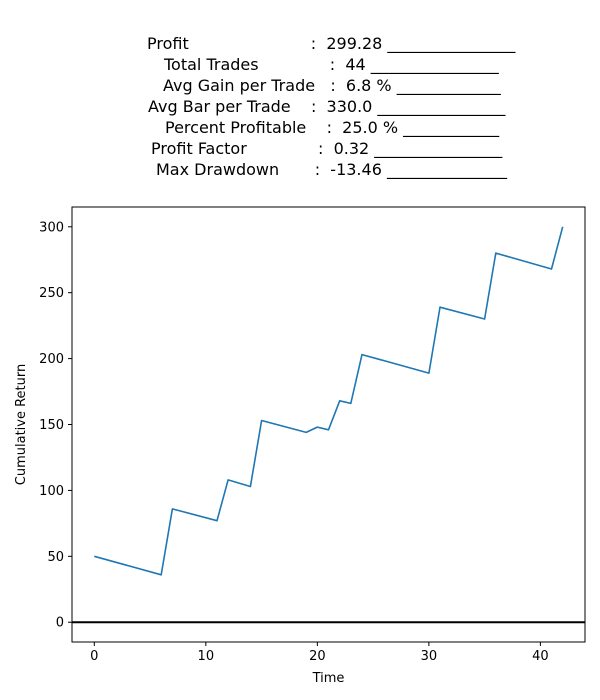  What do you see at coordinates (206, 656) in the screenshot?
I see `x-tick-label: 10` at bounding box center [206, 656].